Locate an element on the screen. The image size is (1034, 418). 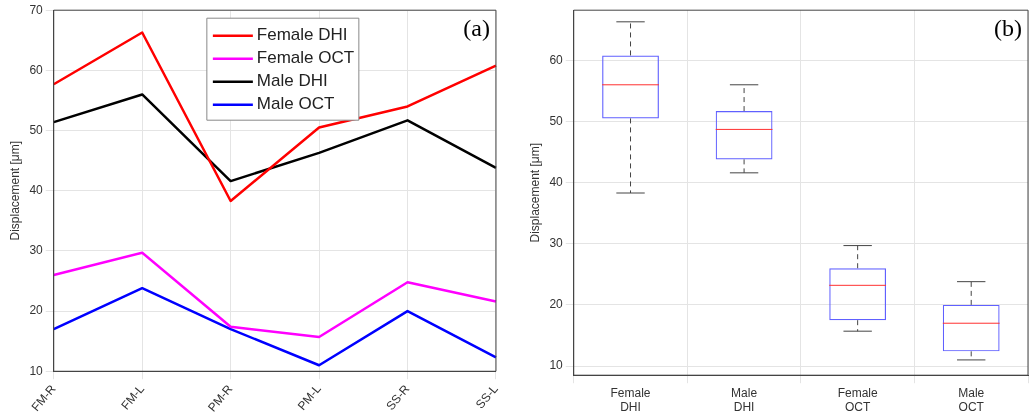
x-tick-label: Female DHI is located at coordinates (630, 400).